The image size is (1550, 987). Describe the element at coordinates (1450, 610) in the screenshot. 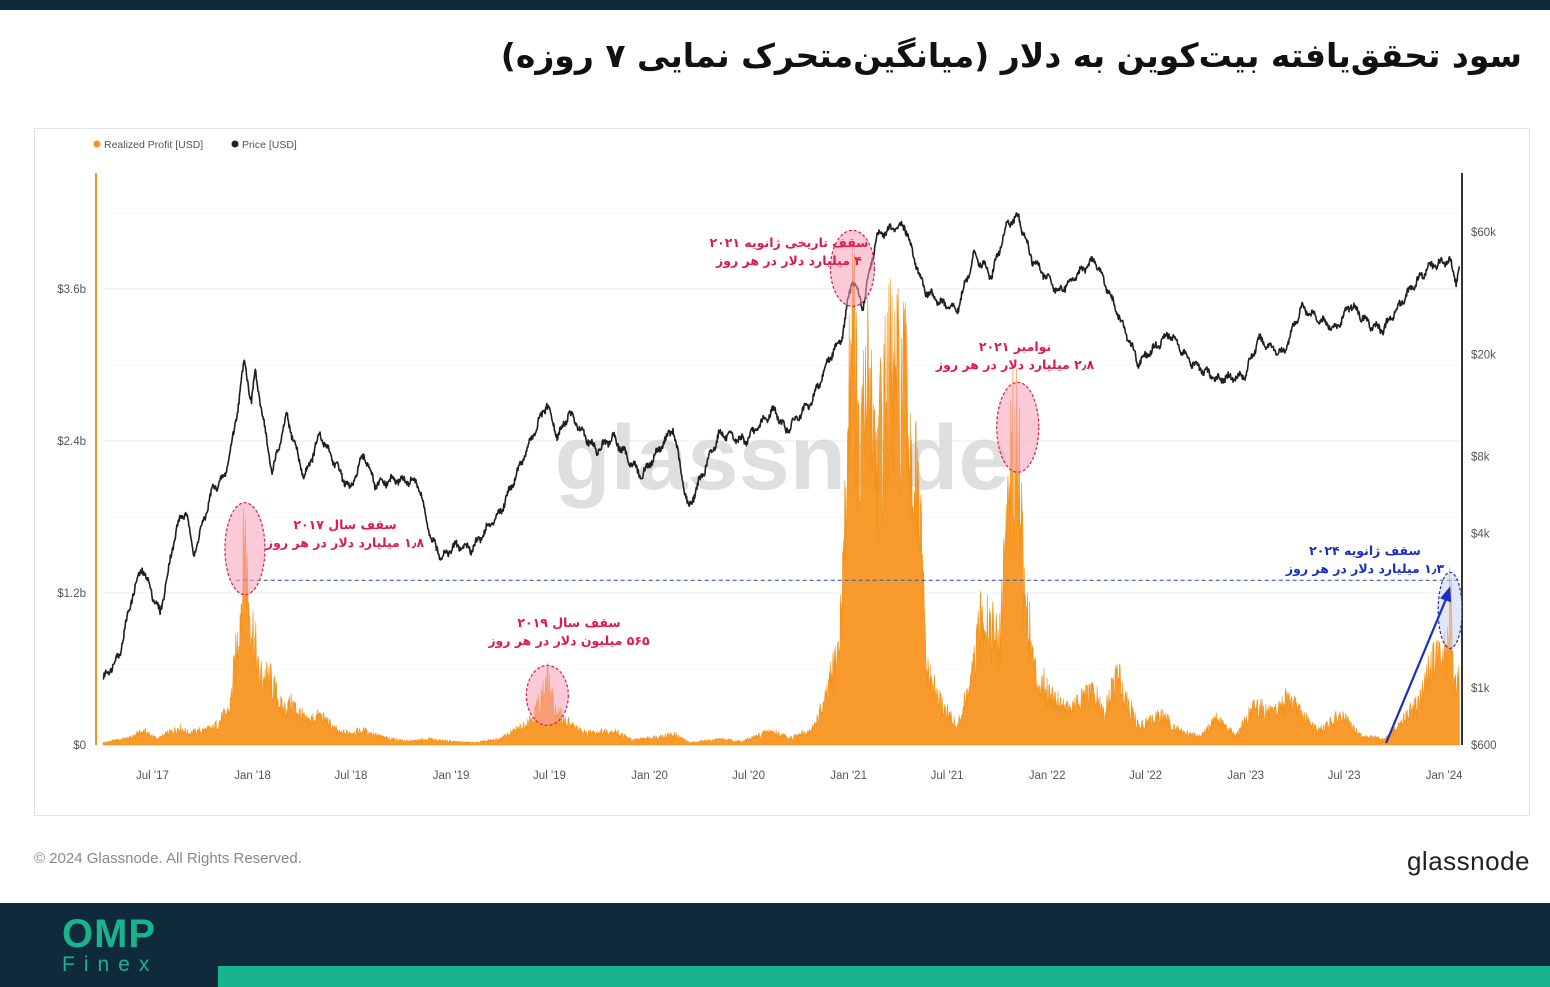

I see `annotation-jan-2024-peak-highlight` at that location.